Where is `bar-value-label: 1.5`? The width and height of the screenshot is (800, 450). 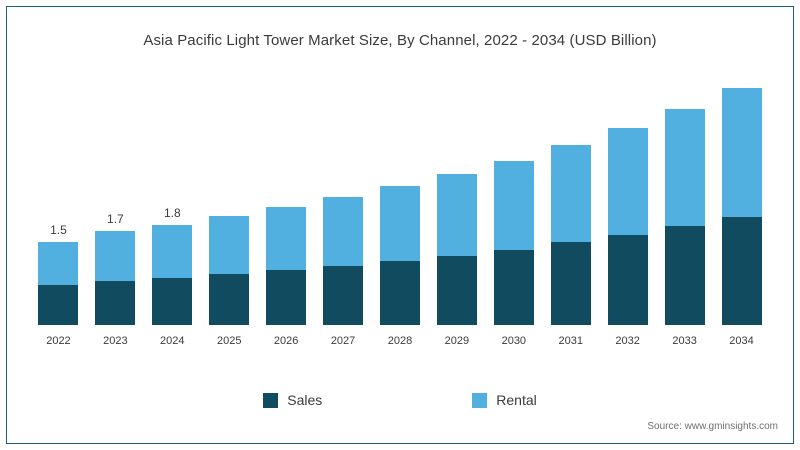
bar-value-label: 1.5 is located at coordinates (58, 229).